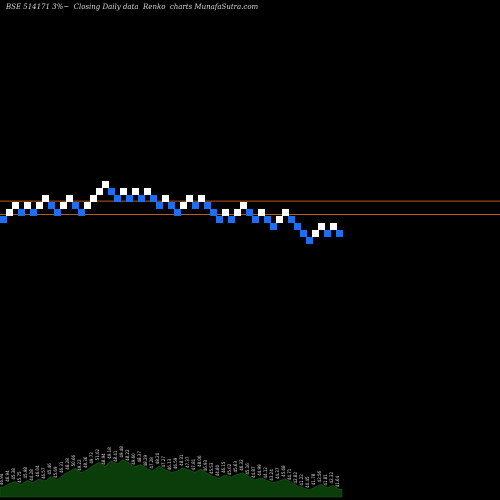  I want to click on volume-label-23: 49.60, so click(133, 459).